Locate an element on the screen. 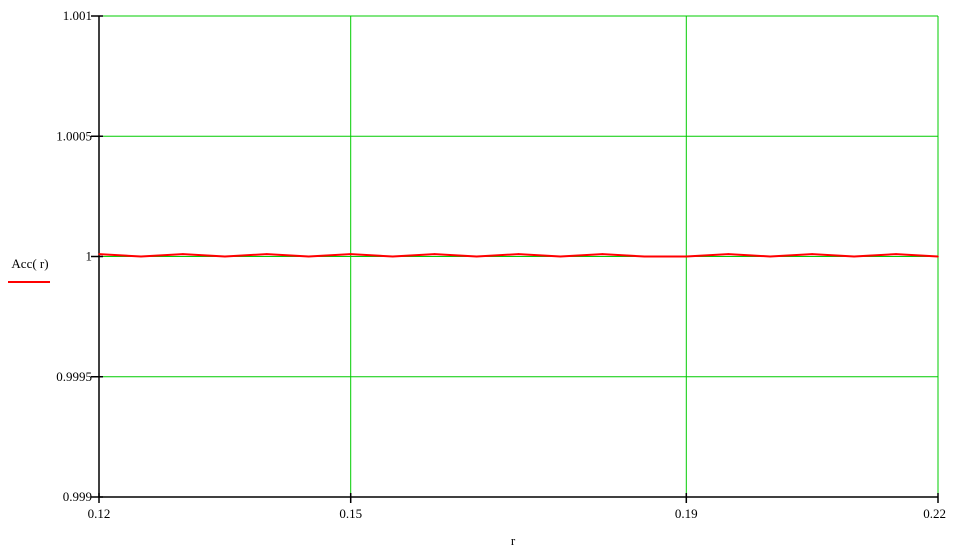 The width and height of the screenshot is (959, 549). y-tick-label: 1 is located at coordinates (89, 256).